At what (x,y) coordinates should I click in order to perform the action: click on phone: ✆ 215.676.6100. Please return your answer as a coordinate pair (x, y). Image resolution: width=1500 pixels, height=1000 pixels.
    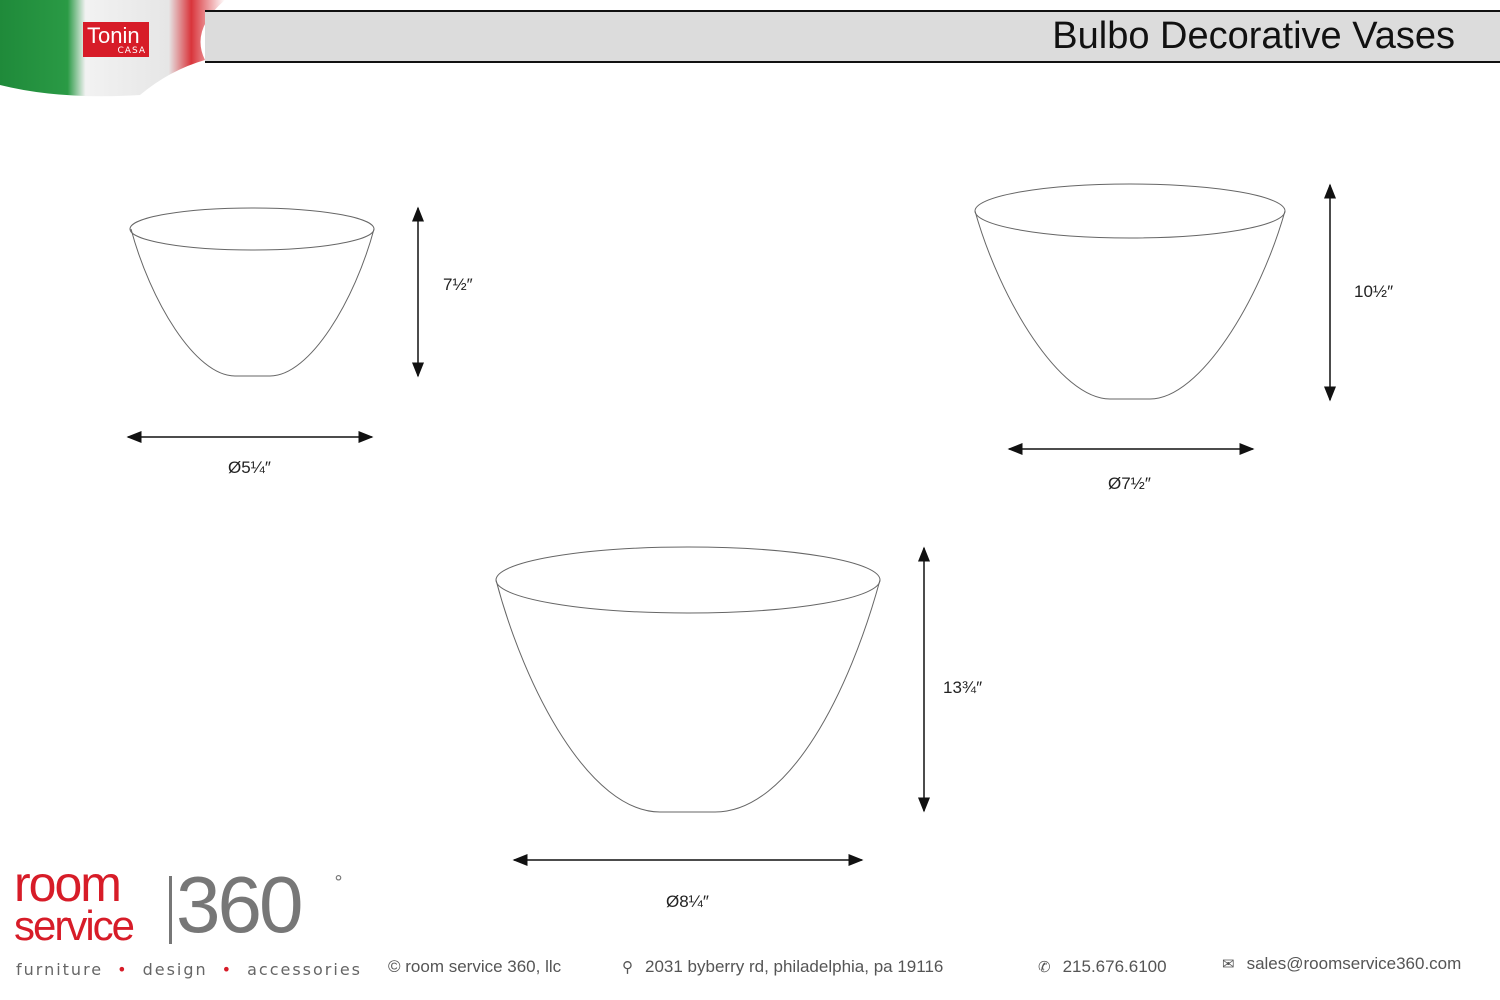
    Looking at the image, I should click on (1102, 967).